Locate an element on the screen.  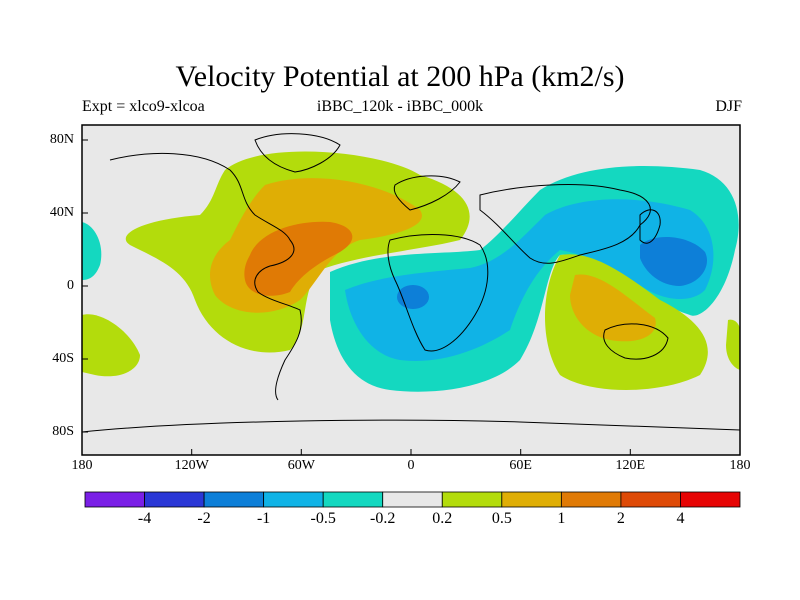
experiment-label: Expt = xlco9-xlcoa is located at coordinates (143, 106).